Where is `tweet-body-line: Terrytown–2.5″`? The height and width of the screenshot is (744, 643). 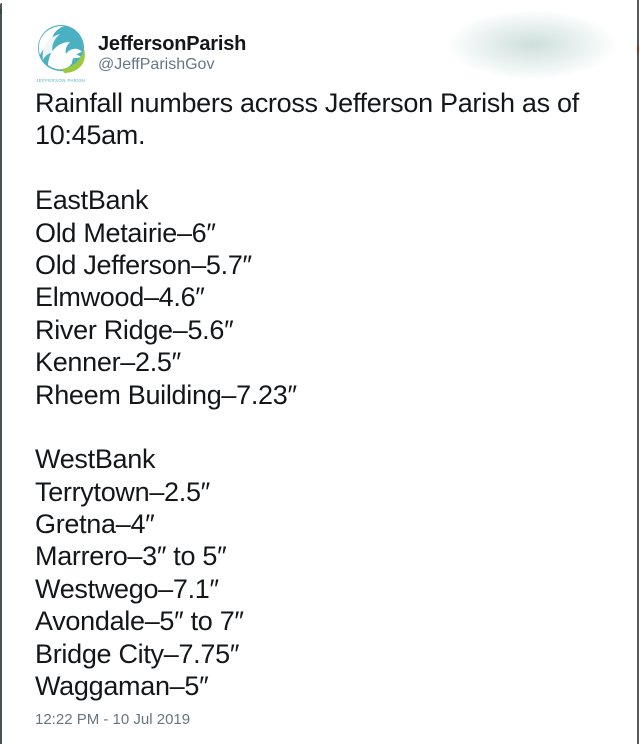 tweet-body-line: Terrytown–2.5″ is located at coordinates (122, 491).